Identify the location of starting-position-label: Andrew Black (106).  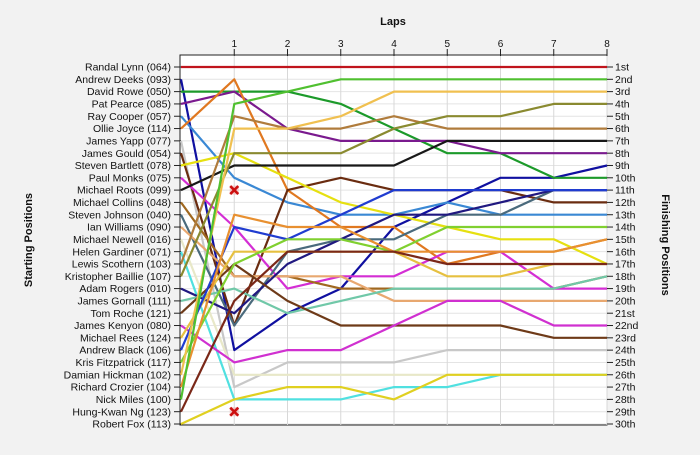
(125, 351).